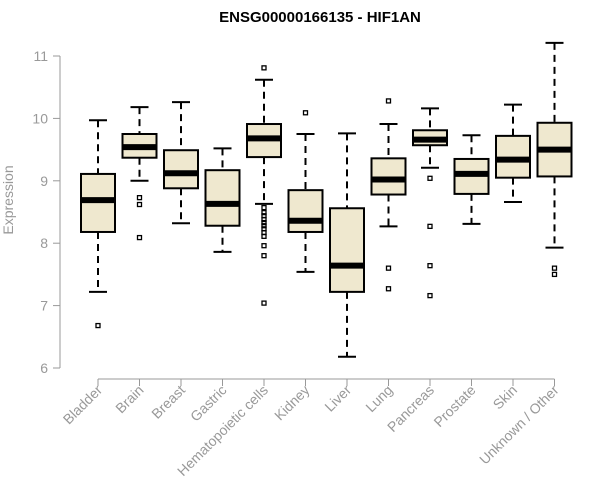 Image resolution: width=600 pixels, height=500 pixels. What do you see at coordinates (168, 402) in the screenshot?
I see `x-tick-label: Breast` at bounding box center [168, 402].